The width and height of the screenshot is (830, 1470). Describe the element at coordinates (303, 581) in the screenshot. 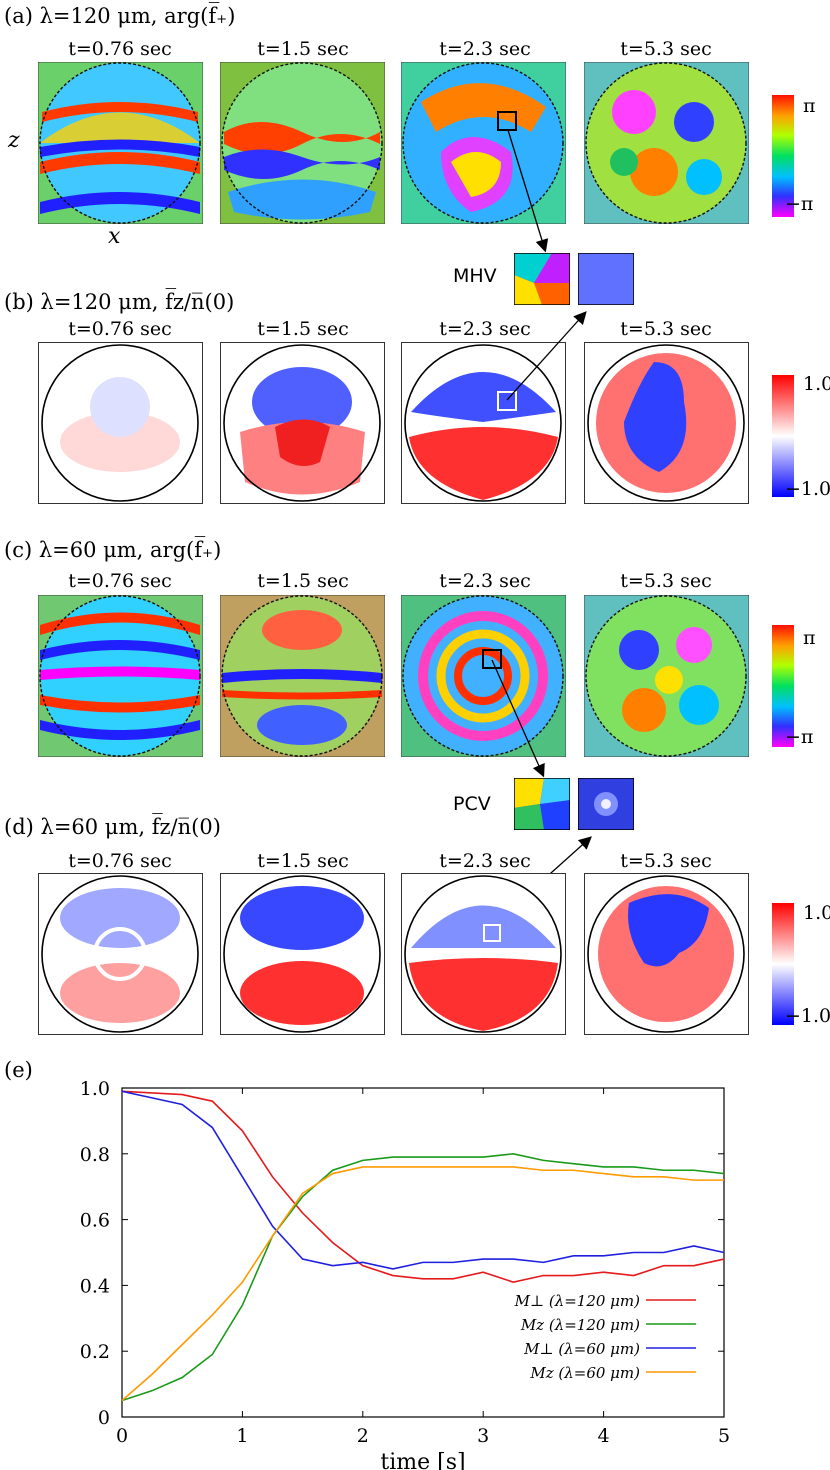

I see `time-label-c2: t=1.5 sec` at that location.